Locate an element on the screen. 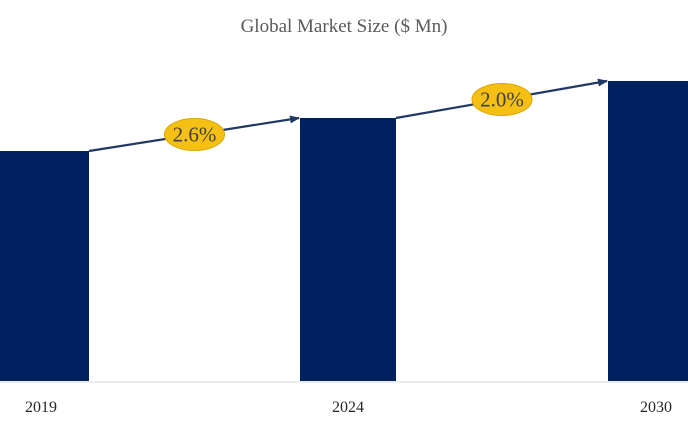  bar-2019 is located at coordinates (44, 266).